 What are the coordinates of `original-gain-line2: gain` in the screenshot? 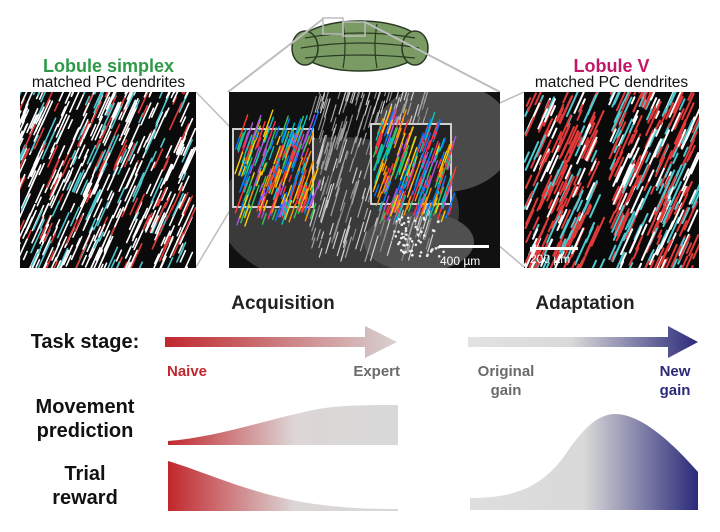 It's located at (506, 390).